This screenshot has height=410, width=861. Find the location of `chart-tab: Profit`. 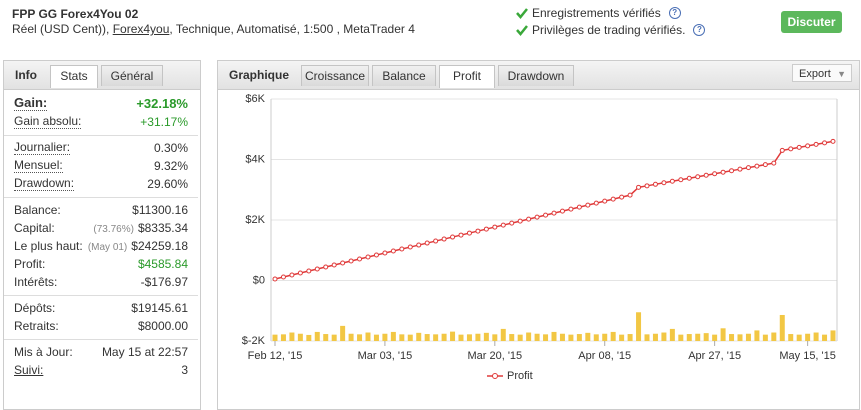

chart-tab: Profit is located at coordinates (467, 76).